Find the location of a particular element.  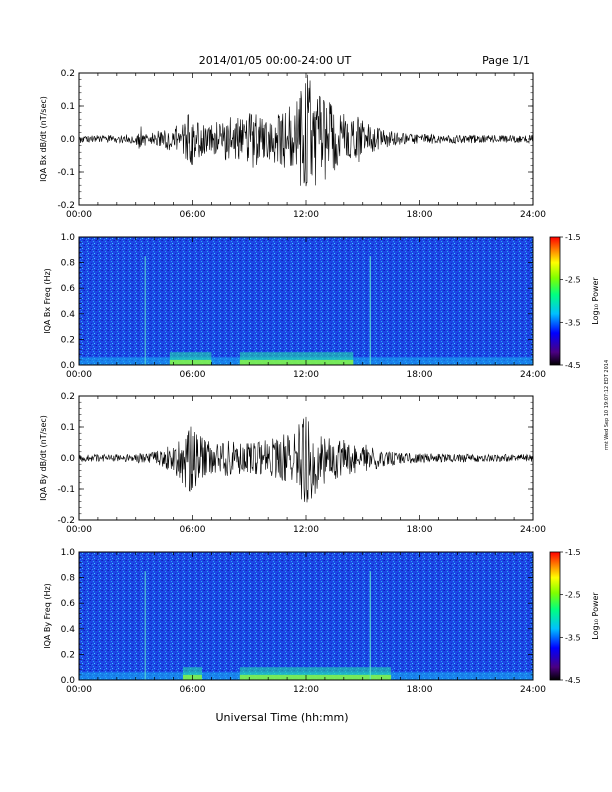

y-axis-label: IQA Bx dB/dt (nT/sec) is located at coordinates (43, 139).